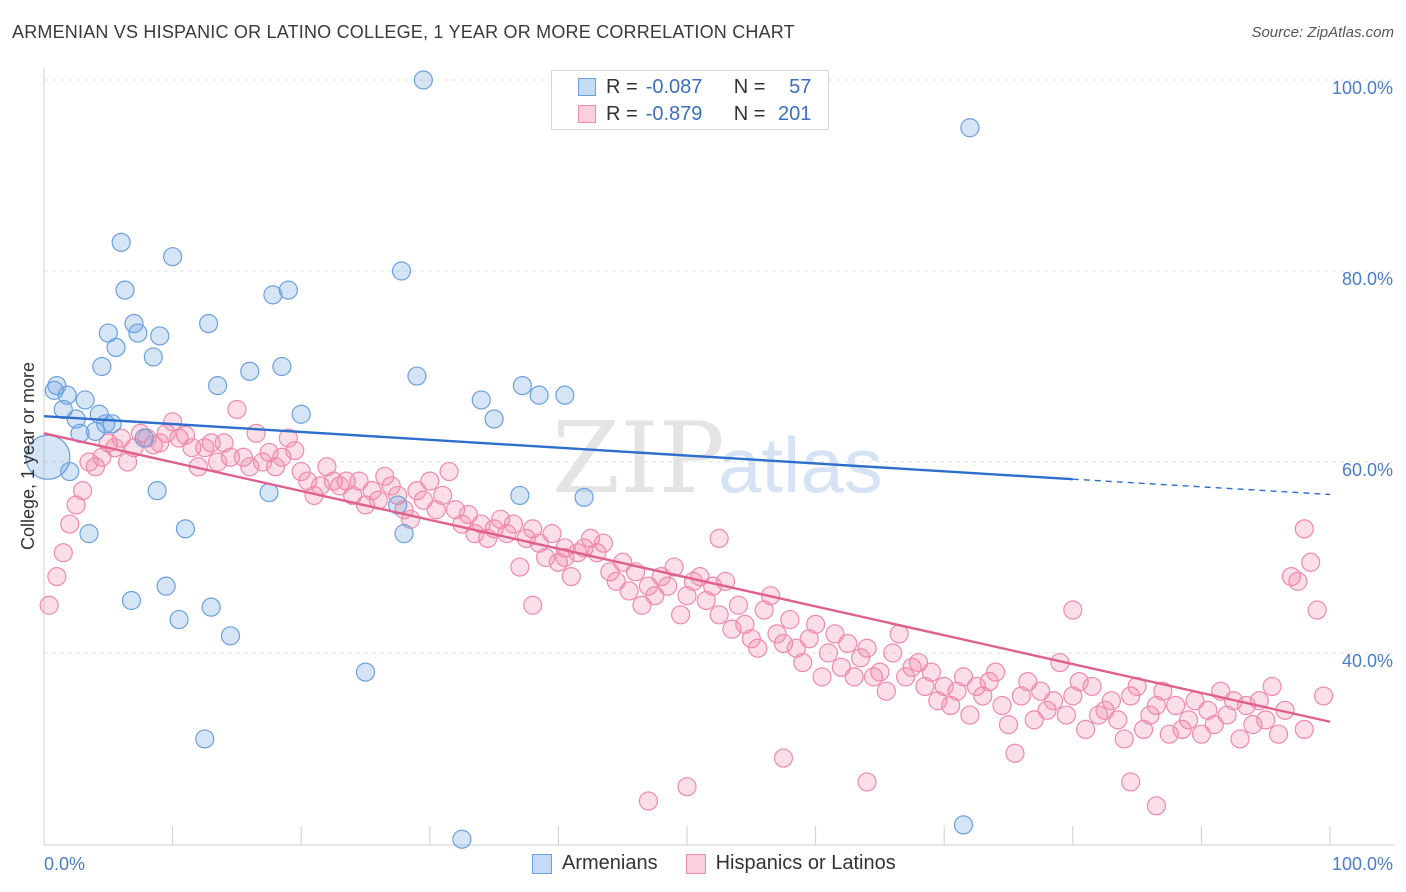  What do you see at coordinates (805, 863) in the screenshot?
I see `legend-label-hispanics: Hispanics or Latinos` at bounding box center [805, 863].